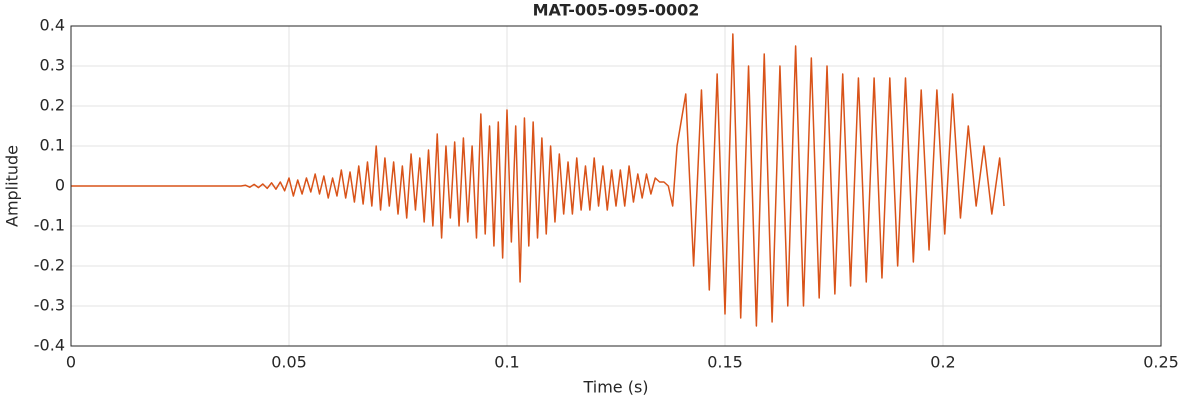  What do you see at coordinates (616, 10) in the screenshot?
I see `chart-title: MAT-005-095-0002` at bounding box center [616, 10].